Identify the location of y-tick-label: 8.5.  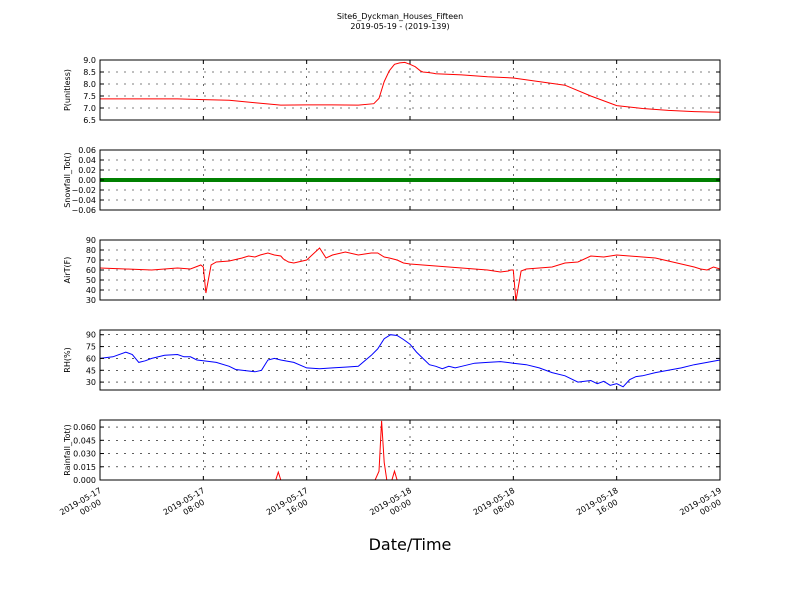
(89, 72).